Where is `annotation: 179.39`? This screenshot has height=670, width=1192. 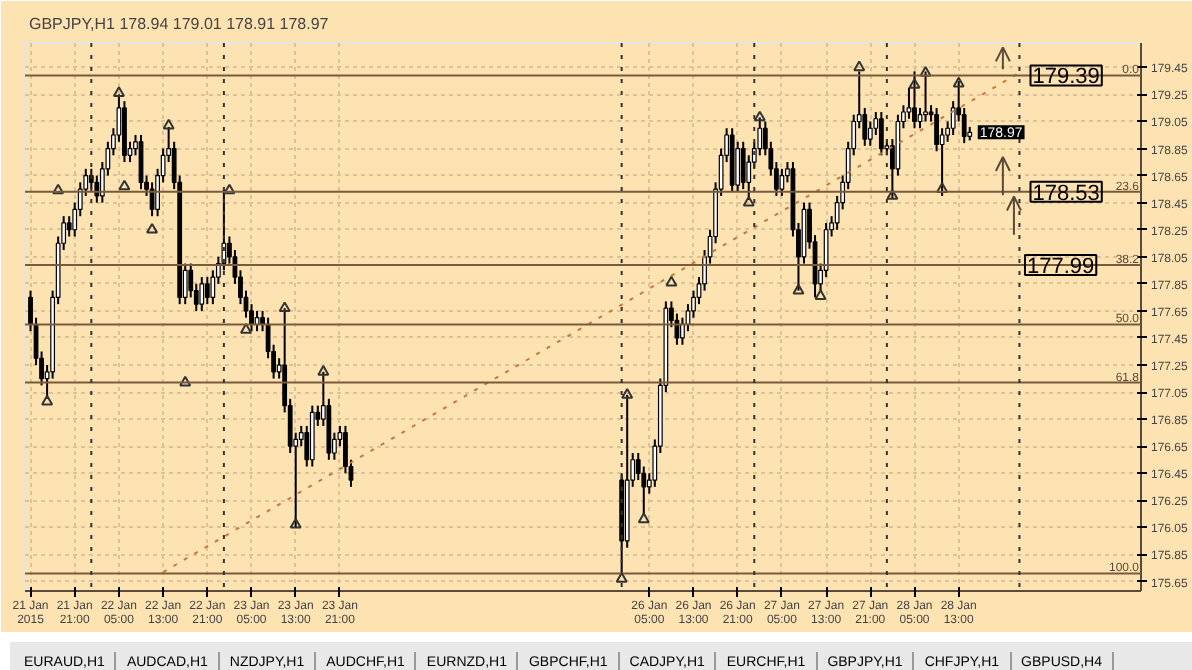
annotation: 179.39 is located at coordinates (1066, 77).